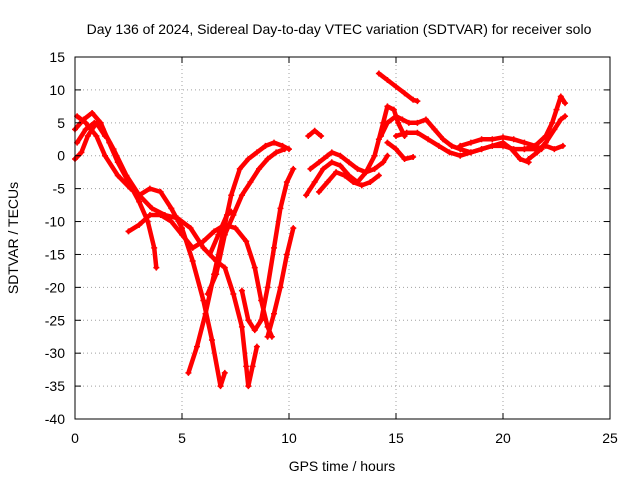  What do you see at coordinates (59, 189) in the screenshot?
I see `y-tick-label: -5` at bounding box center [59, 189].